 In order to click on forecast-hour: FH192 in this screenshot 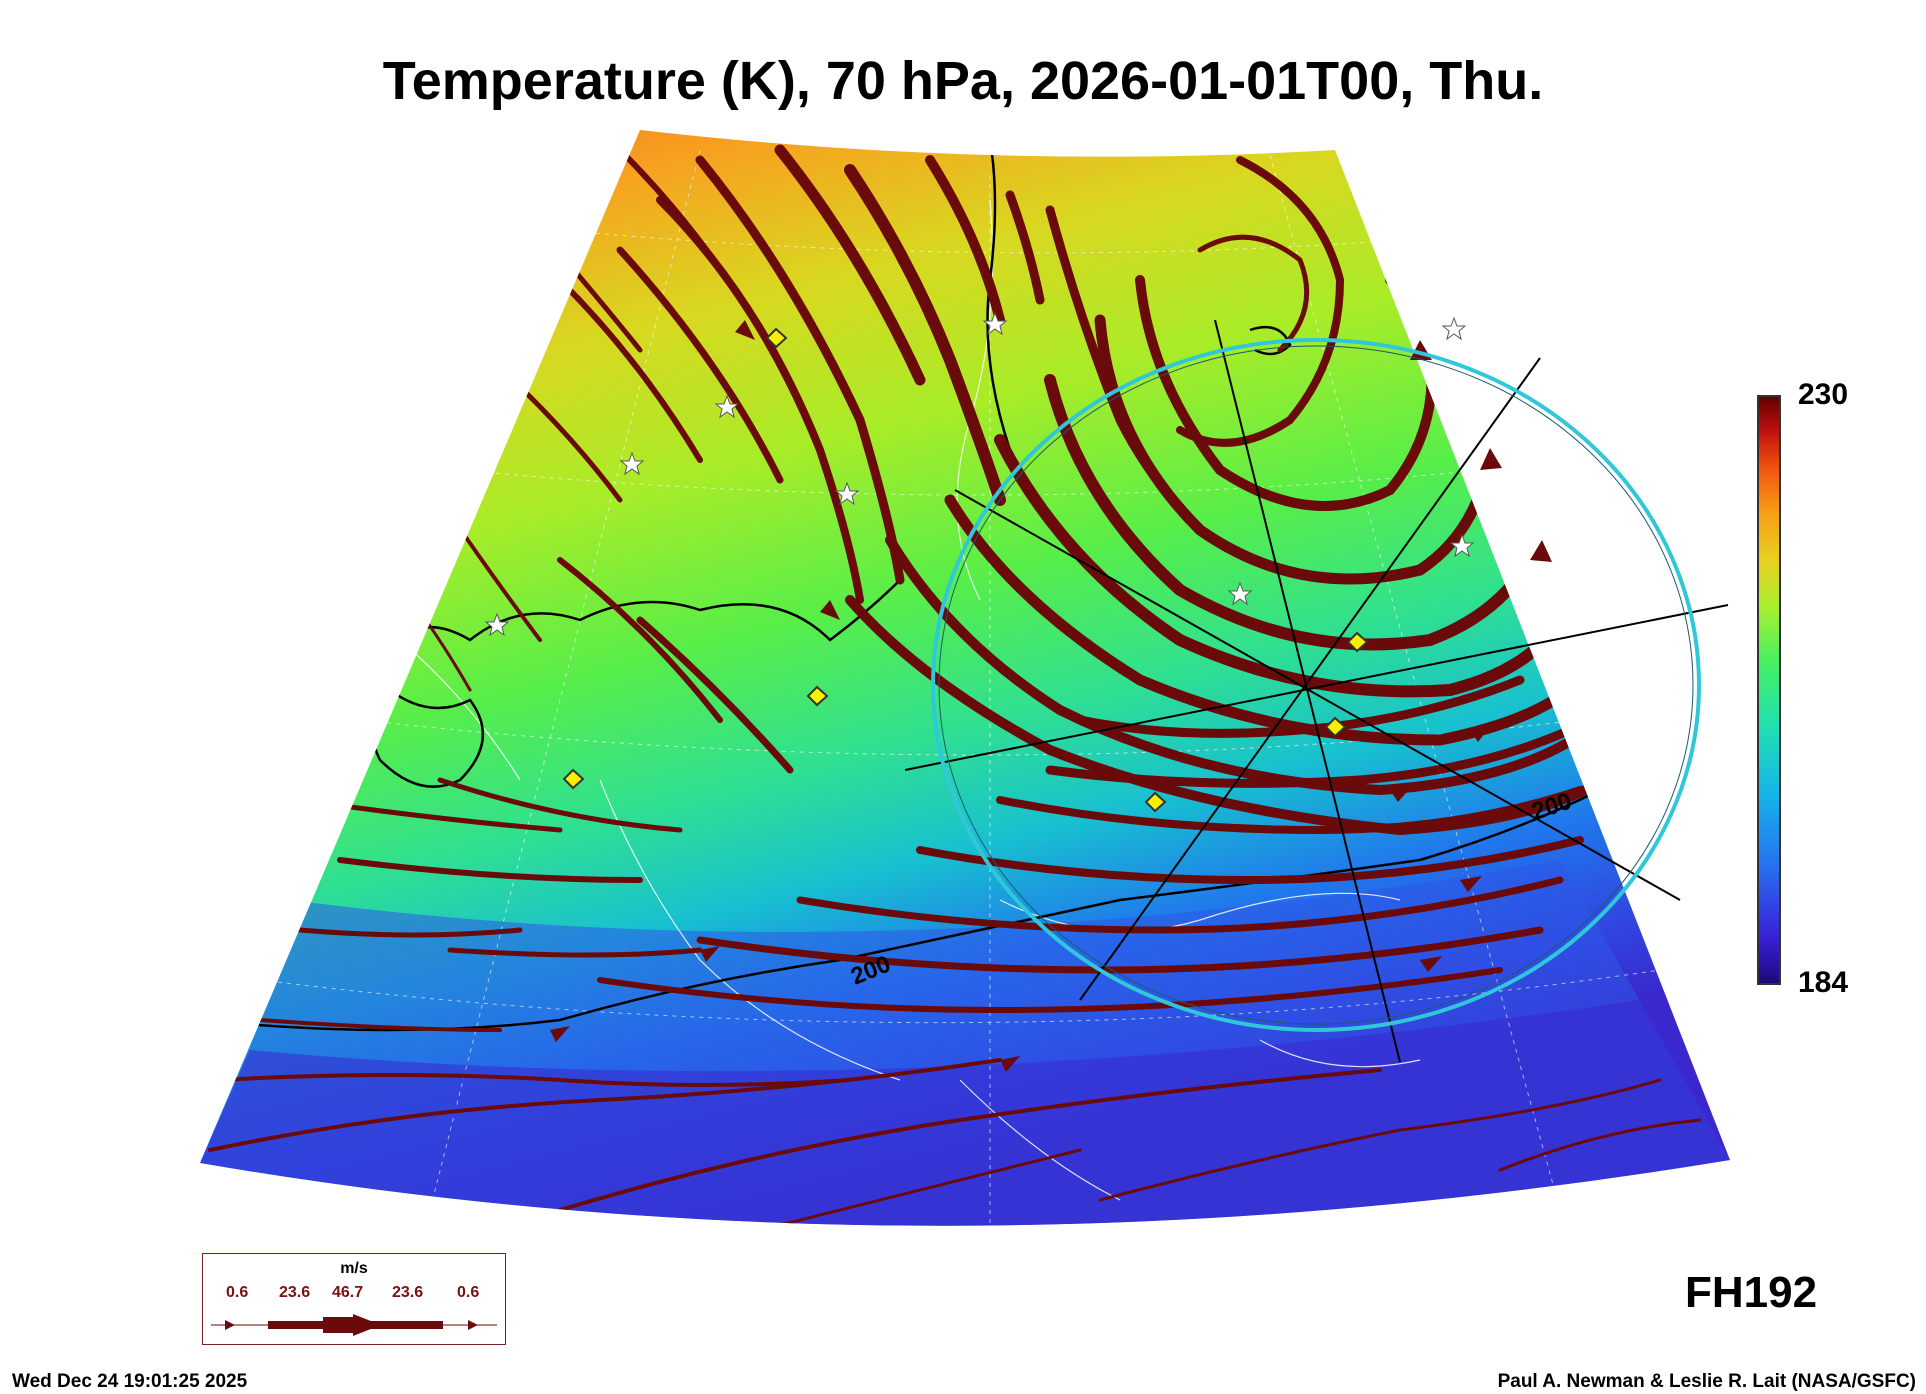, I will do `click(1751, 1292)`.